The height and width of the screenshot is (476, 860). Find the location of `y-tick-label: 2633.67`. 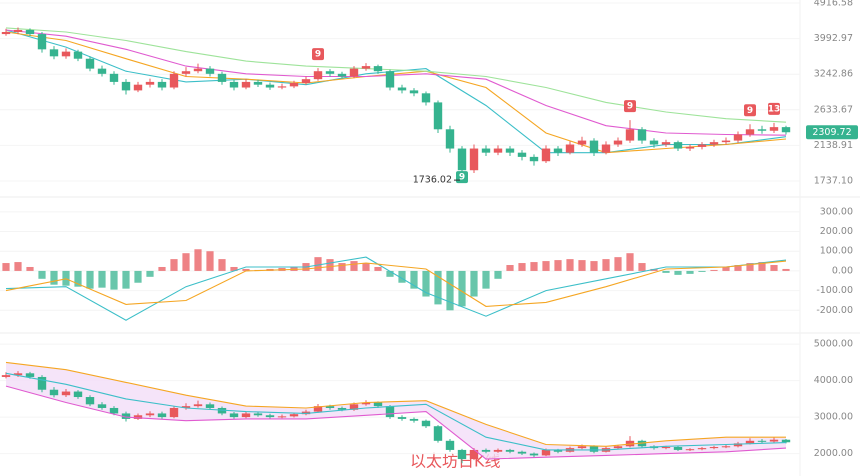

y-tick-label: 2633.67 is located at coordinates (833, 109).